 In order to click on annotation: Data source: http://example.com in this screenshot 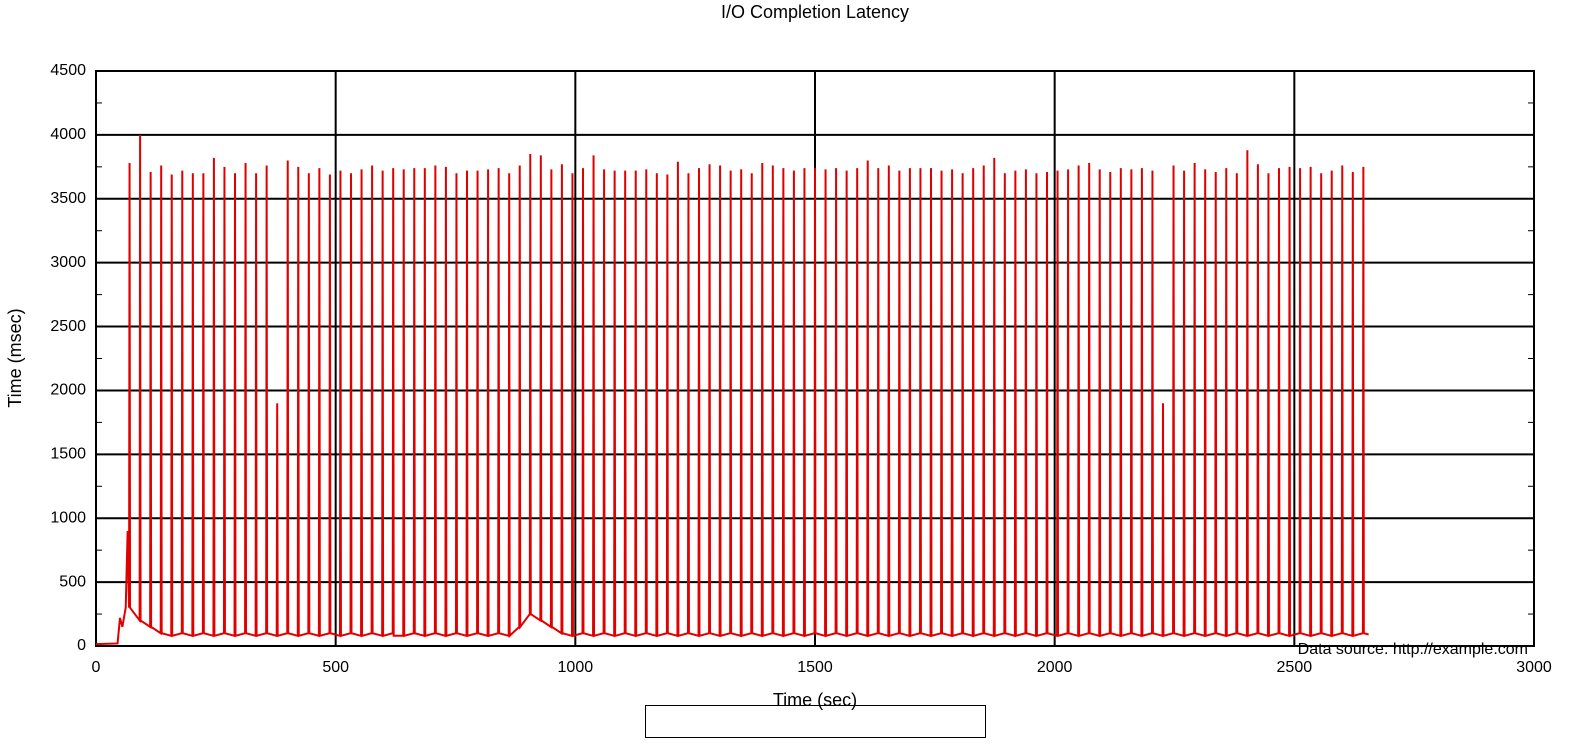, I will do `click(1413, 649)`.